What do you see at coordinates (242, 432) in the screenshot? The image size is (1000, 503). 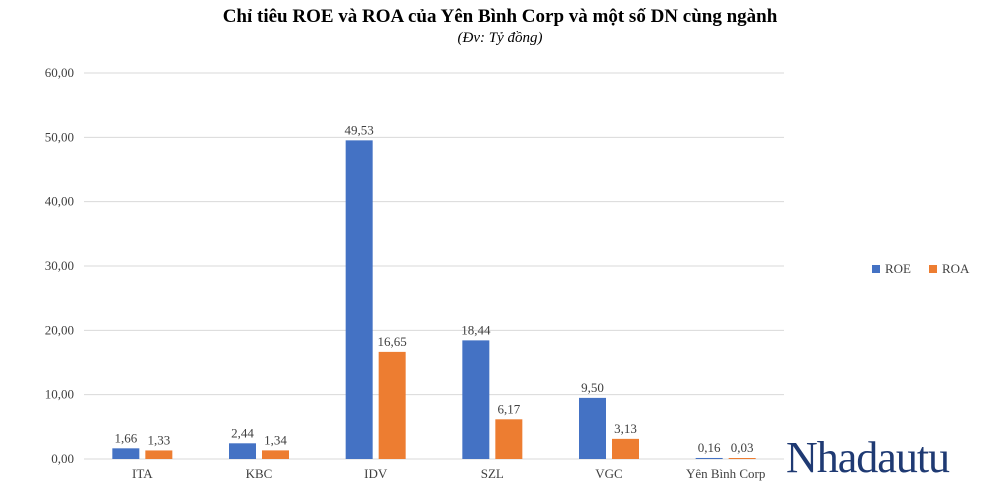 I see `data-label: 2,44` at bounding box center [242, 432].